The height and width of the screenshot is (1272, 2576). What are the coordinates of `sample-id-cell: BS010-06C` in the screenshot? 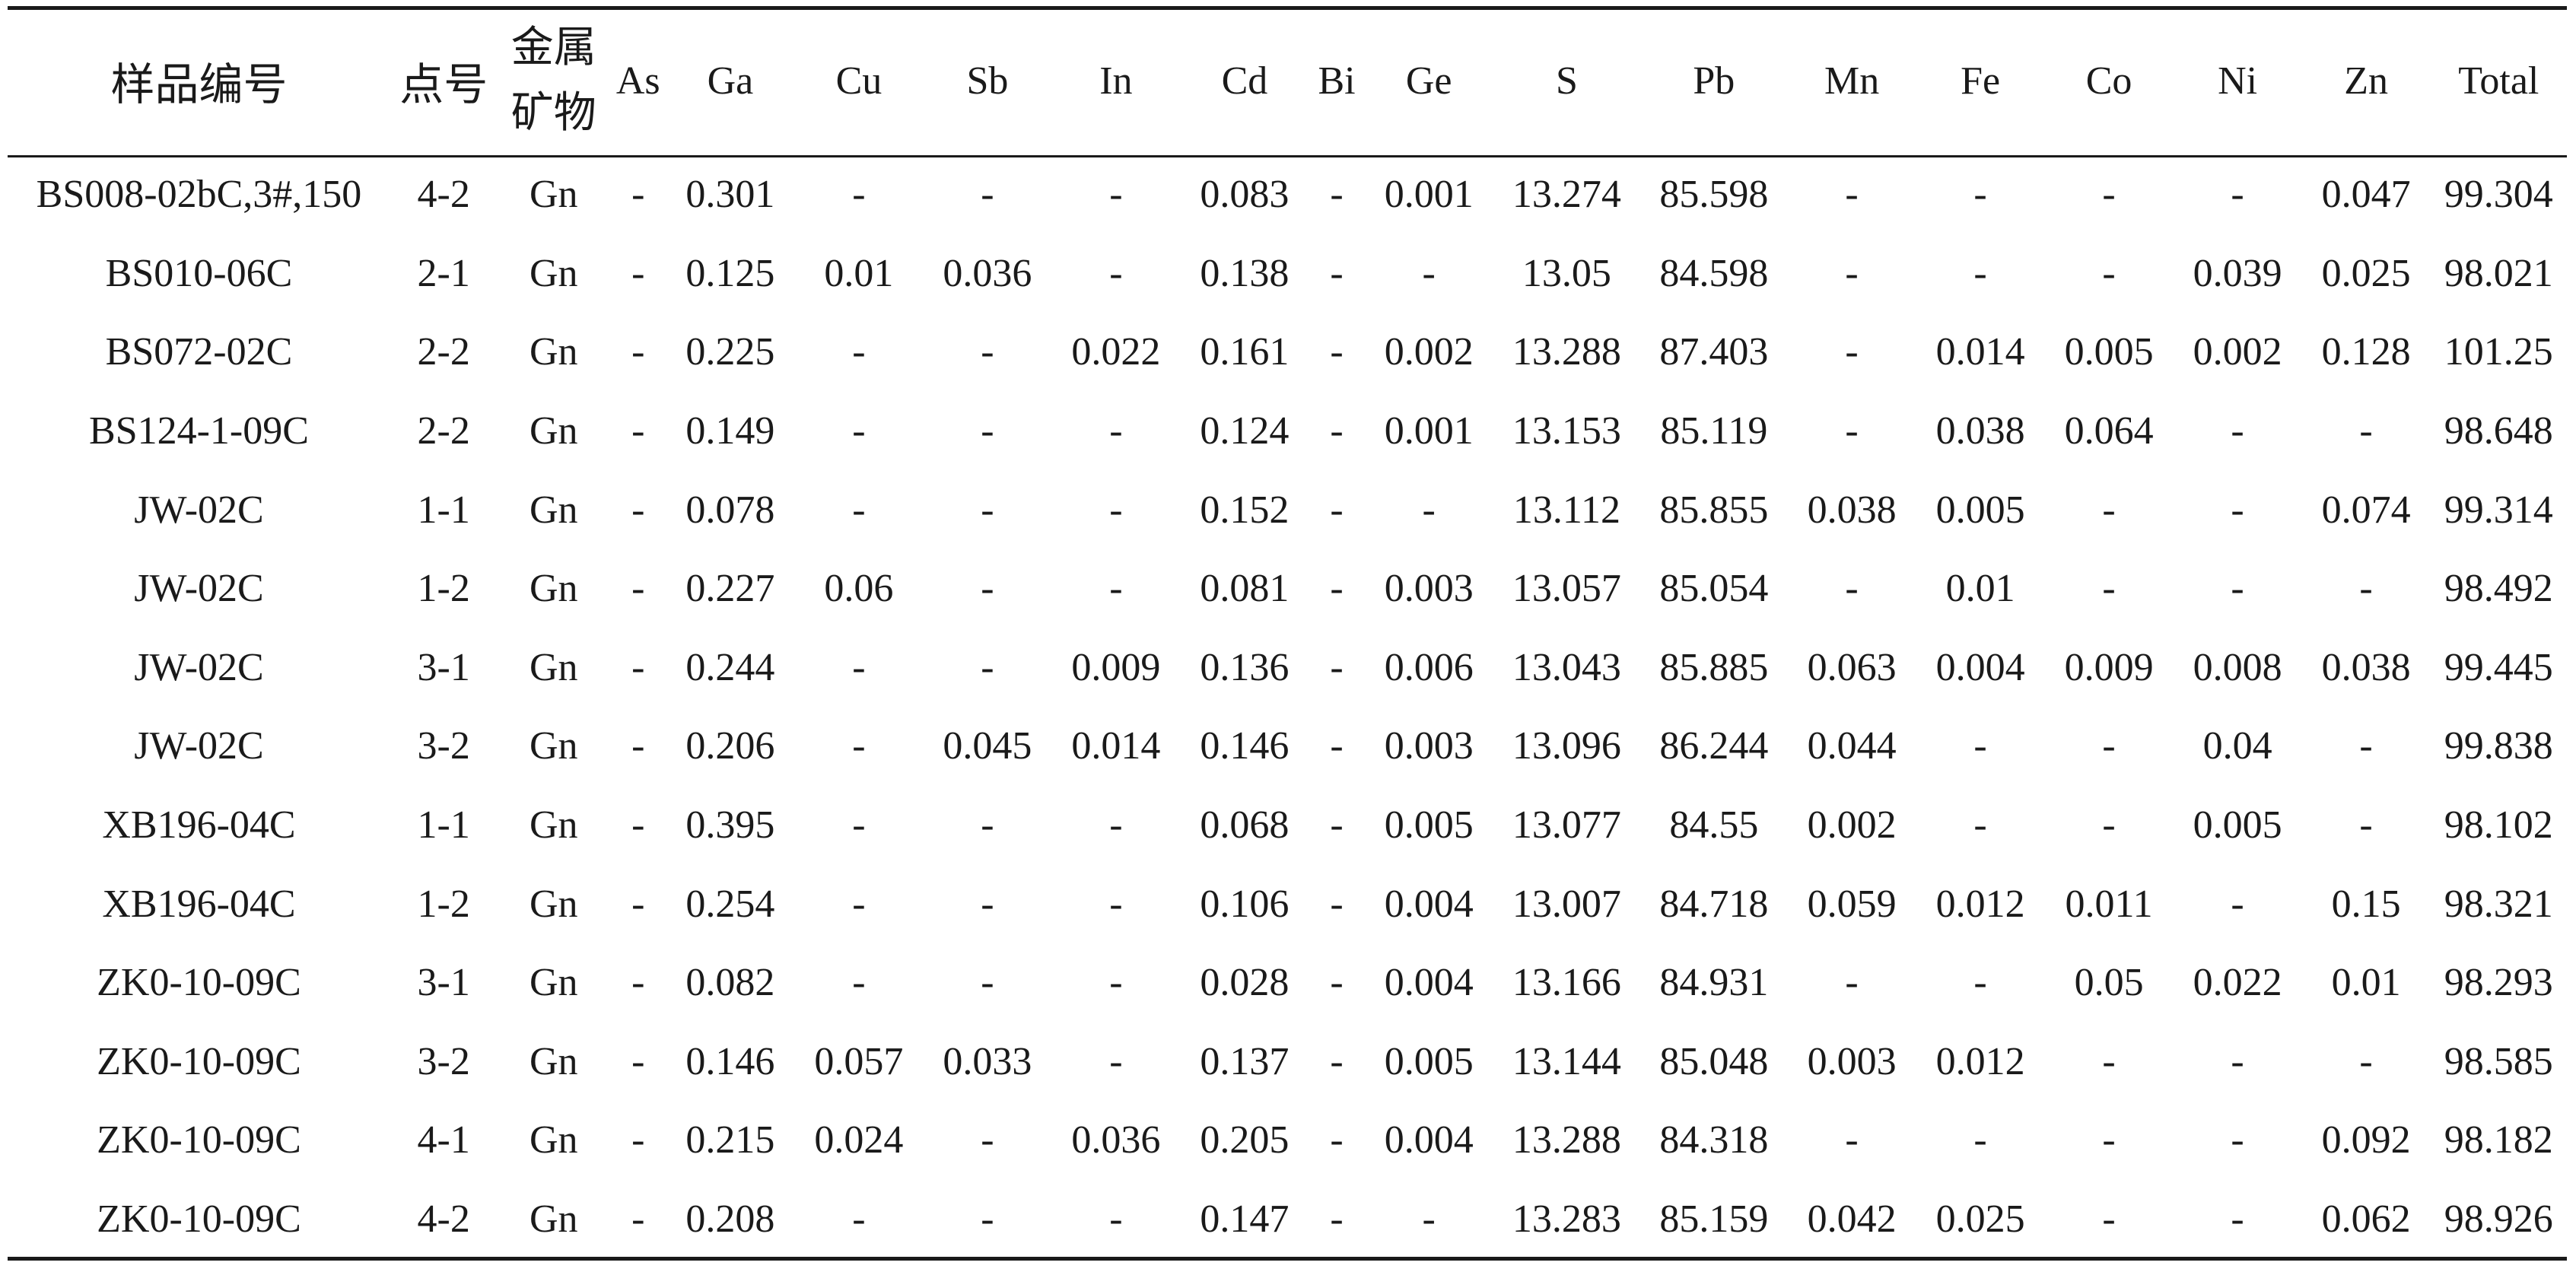 It's located at (199, 273).